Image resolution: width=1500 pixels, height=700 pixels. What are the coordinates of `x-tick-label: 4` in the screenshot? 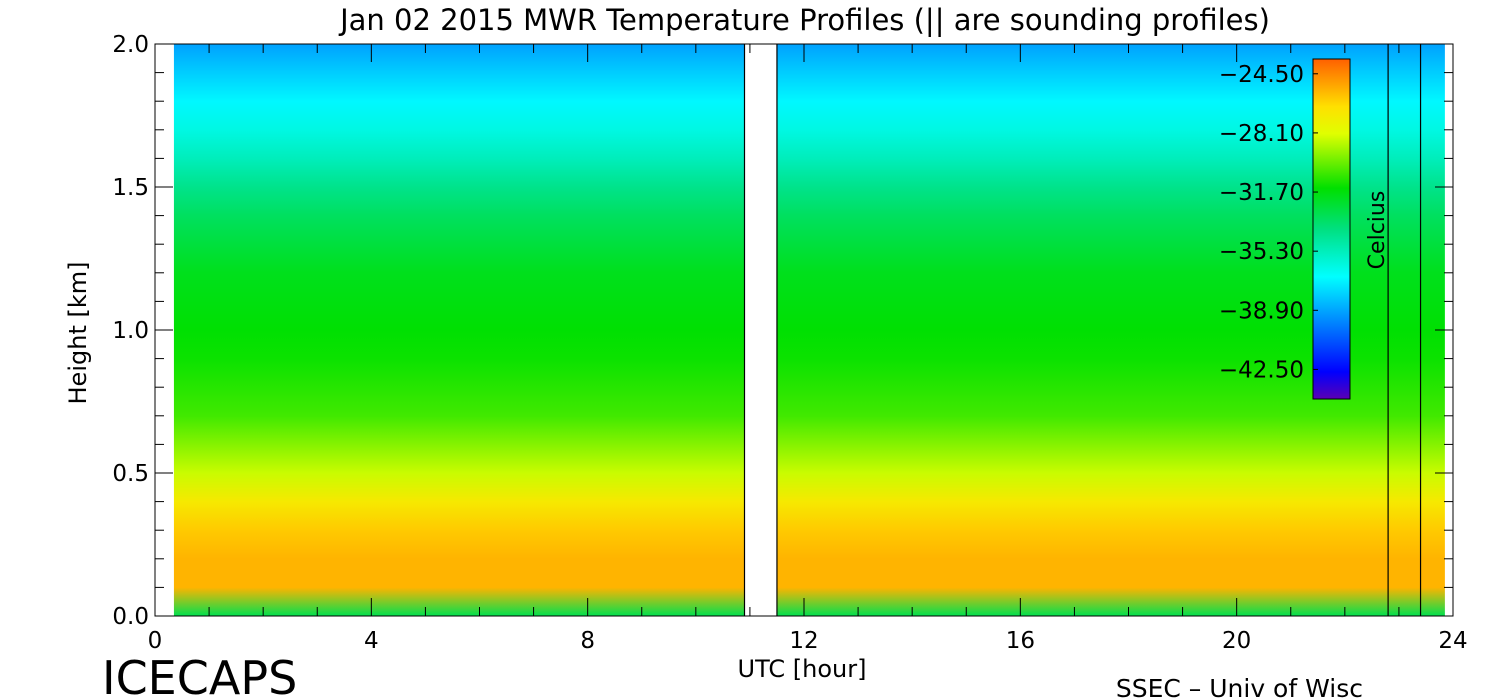 It's located at (371, 641).